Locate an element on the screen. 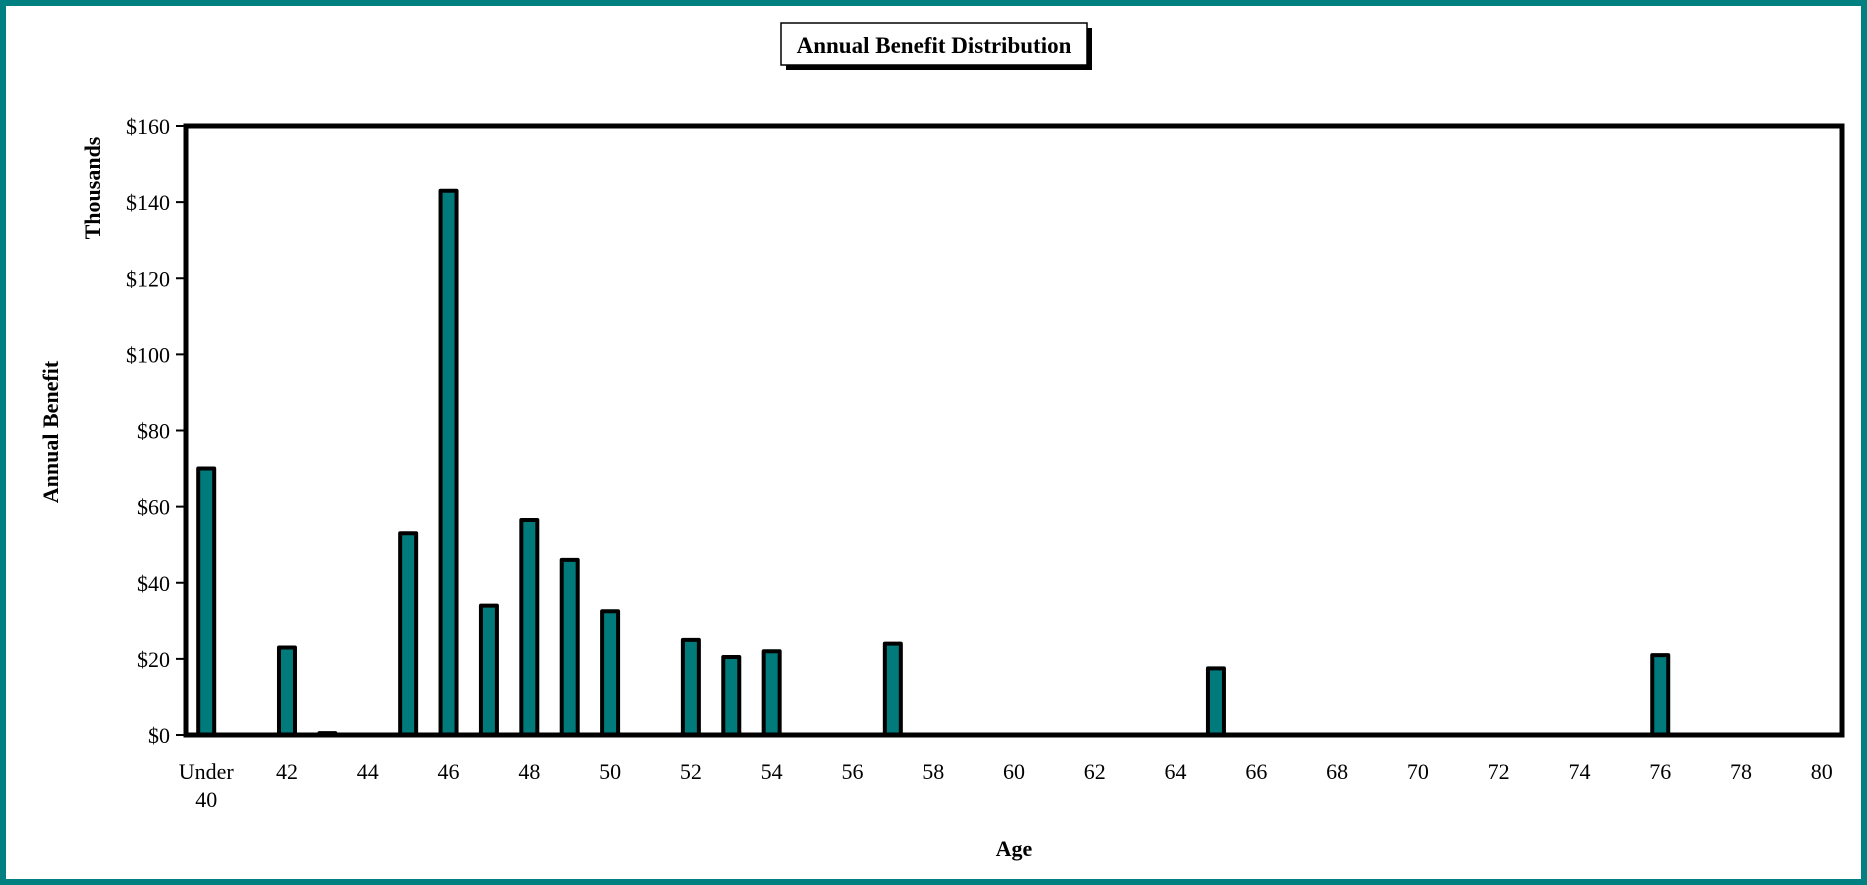 The width and height of the screenshot is (1867, 885). x-tick-label: 62 is located at coordinates (1095, 771).